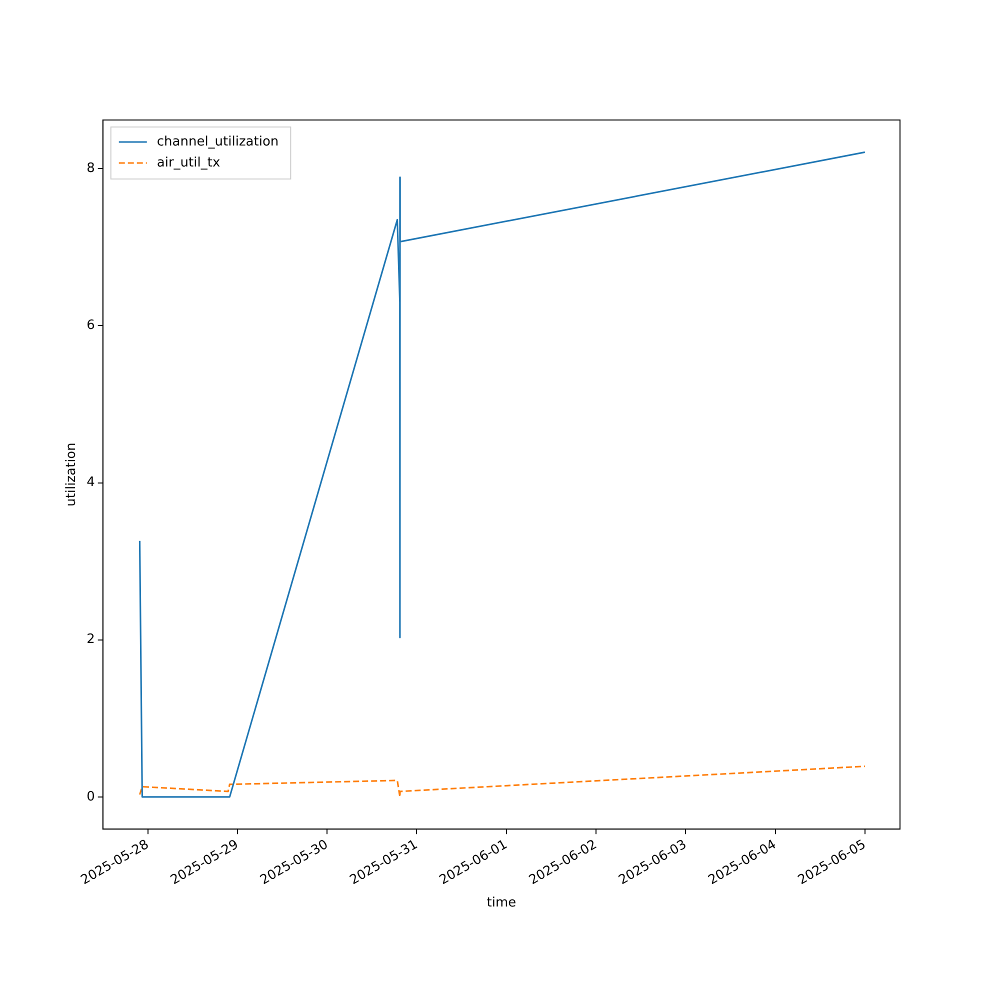  What do you see at coordinates (90, 482) in the screenshot?
I see `y-tick-label: 4` at bounding box center [90, 482].